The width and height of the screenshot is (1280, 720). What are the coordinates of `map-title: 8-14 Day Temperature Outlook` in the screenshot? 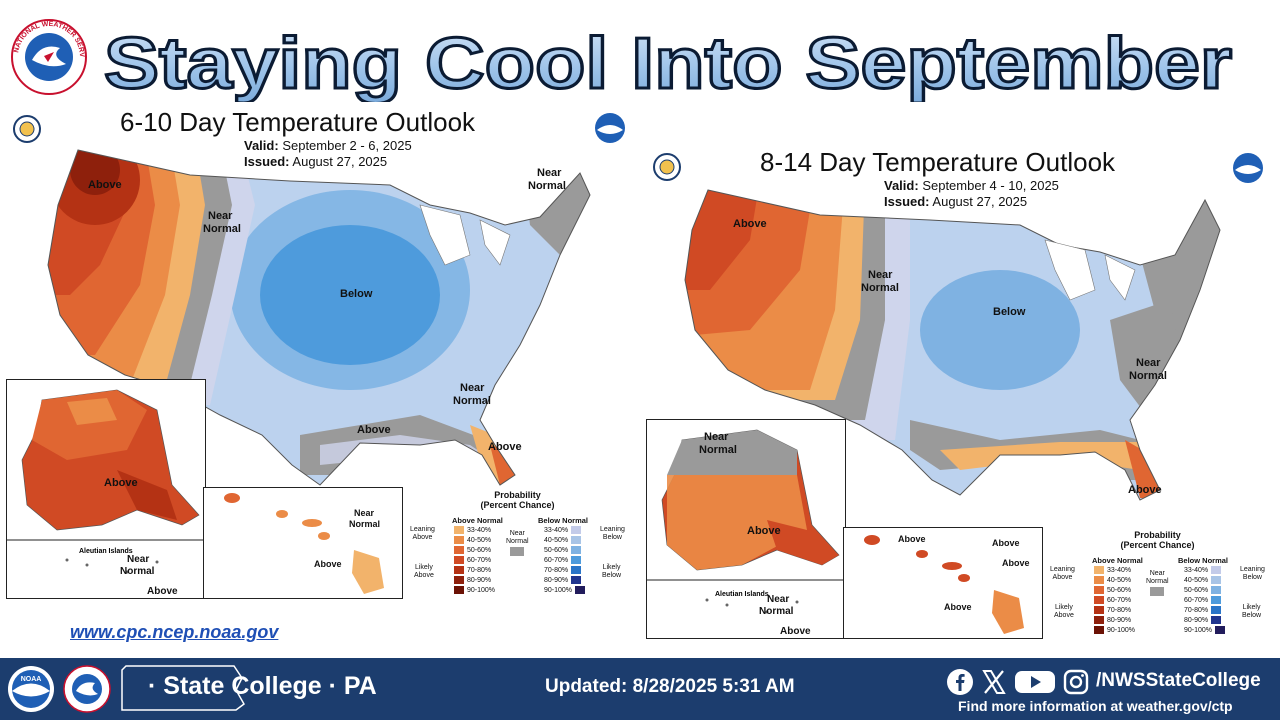 It's located at (938, 162).